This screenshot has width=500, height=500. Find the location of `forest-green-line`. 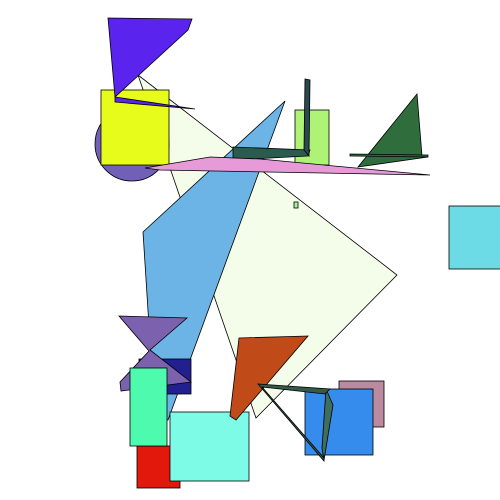

forest-green-line is located at coordinates (389, 155).